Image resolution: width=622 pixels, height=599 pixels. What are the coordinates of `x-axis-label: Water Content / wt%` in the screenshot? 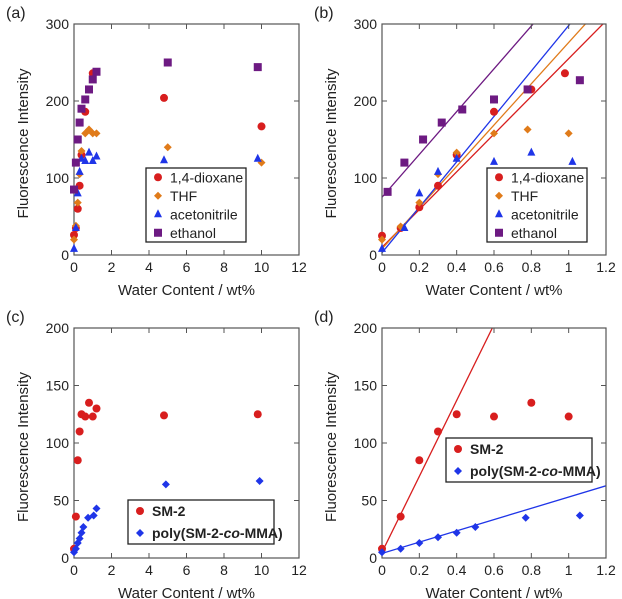 It's located at (186, 592).